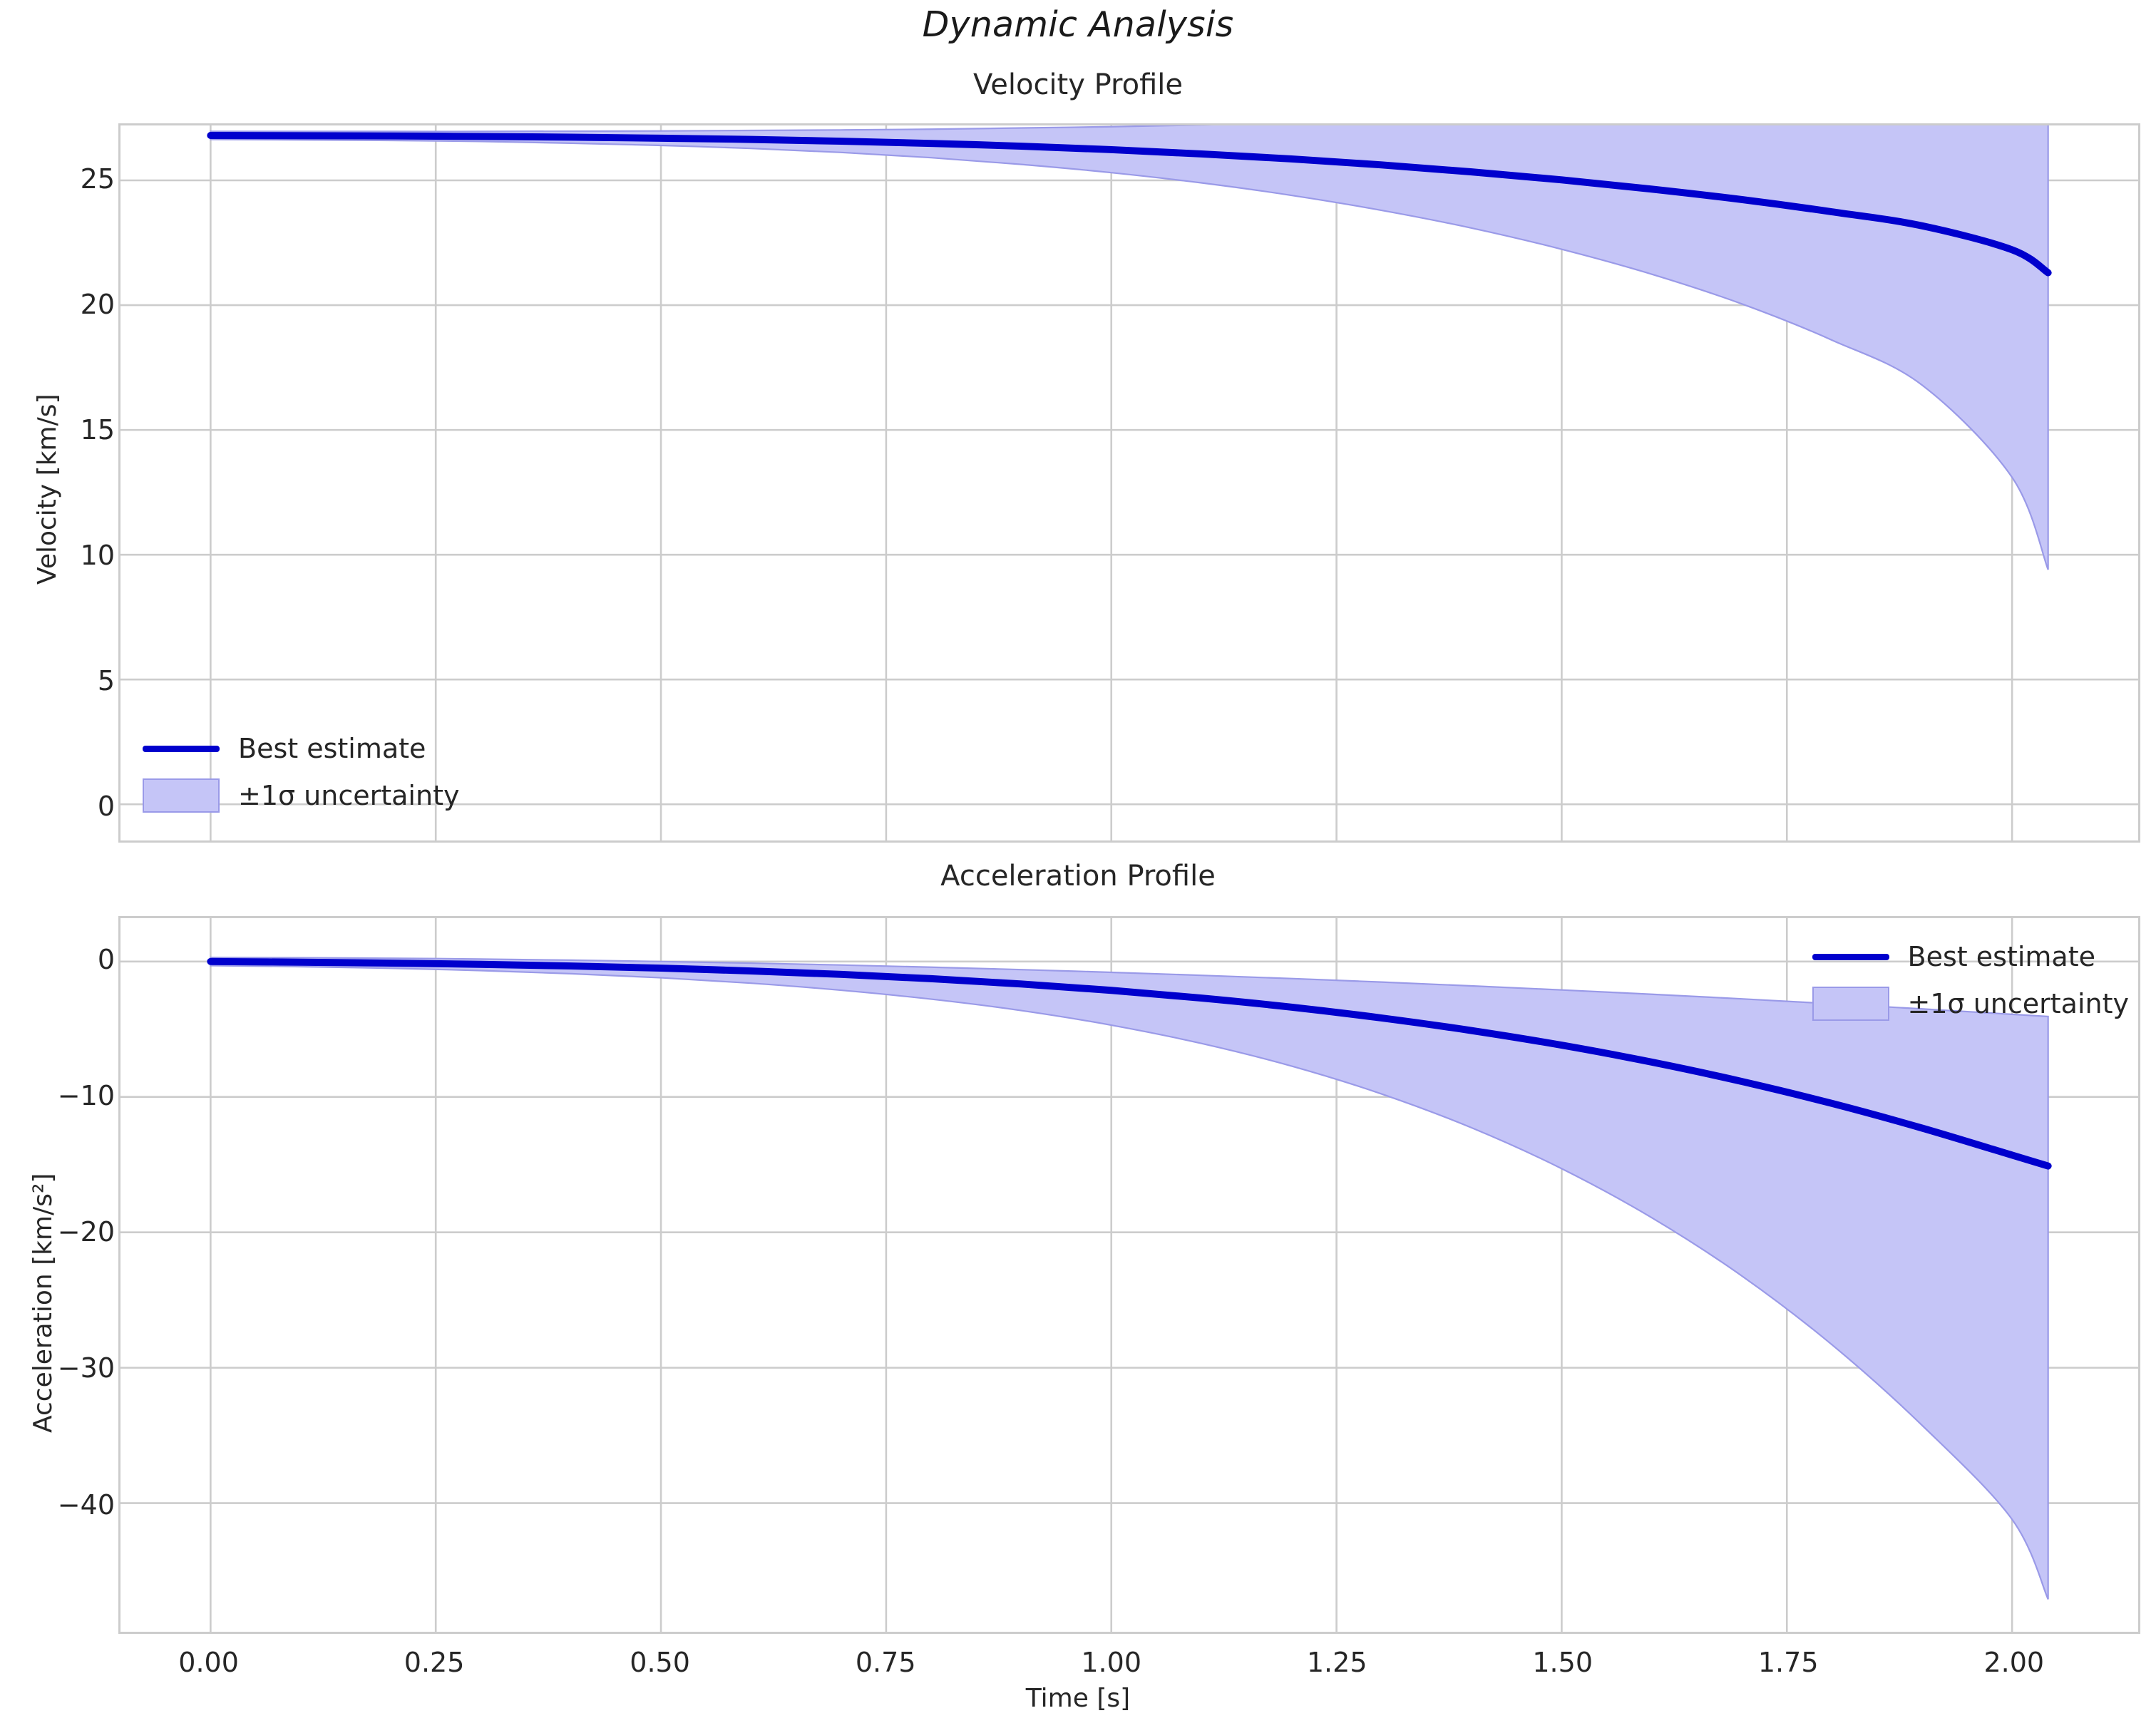 The image size is (2156, 1728). What do you see at coordinates (2018, 1003) in the screenshot?
I see `acceleration-legend-band-label: ±1σ uncertainty` at bounding box center [2018, 1003].